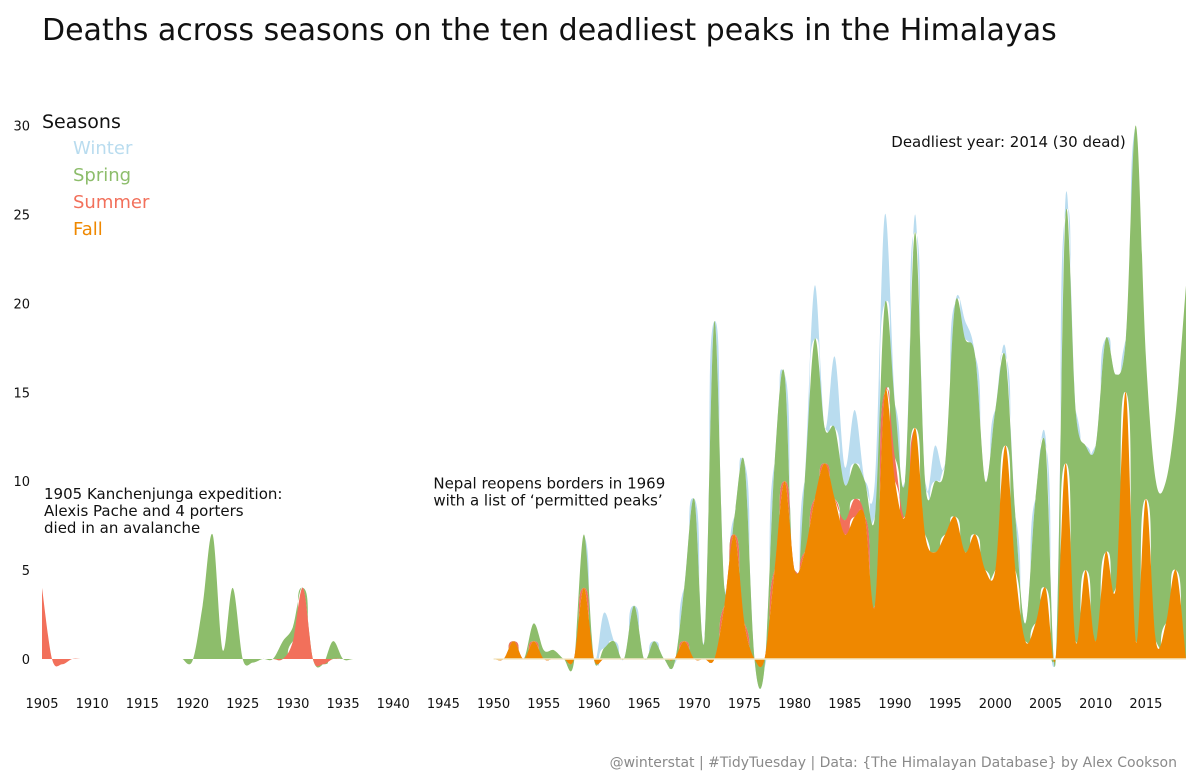 Image resolution: width=1200 pixels, height=779 pixels. Describe the element at coordinates (102, 175) in the screenshot. I see `legend-item-spring: Spring` at that location.